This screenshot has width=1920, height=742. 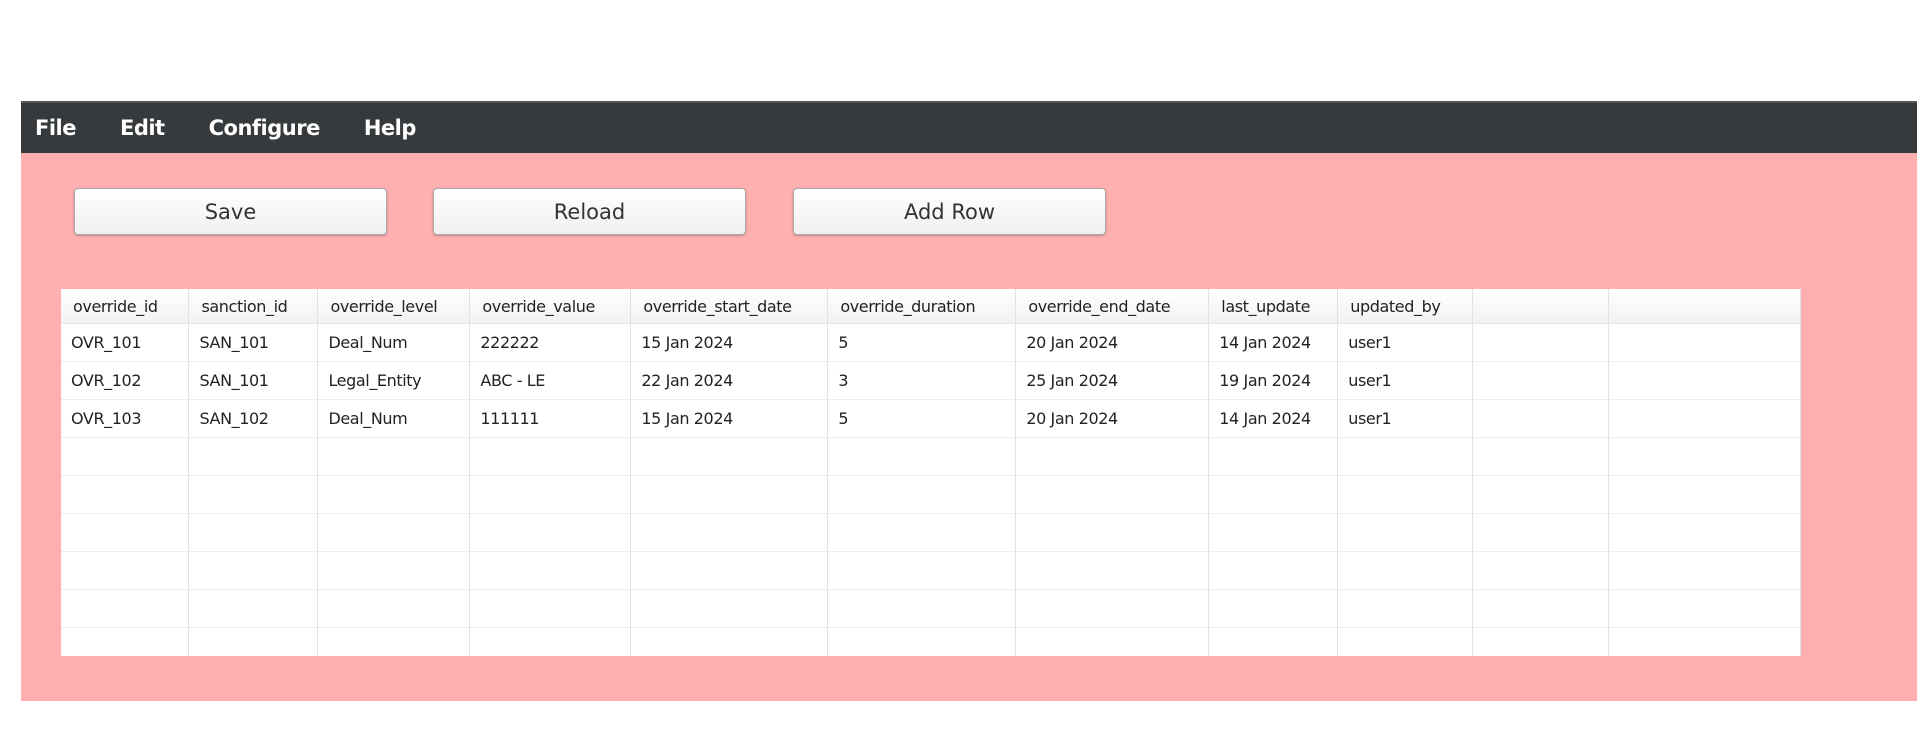 What do you see at coordinates (1112, 418) in the screenshot?
I see `table-cell: 20 Jan 2024` at bounding box center [1112, 418].